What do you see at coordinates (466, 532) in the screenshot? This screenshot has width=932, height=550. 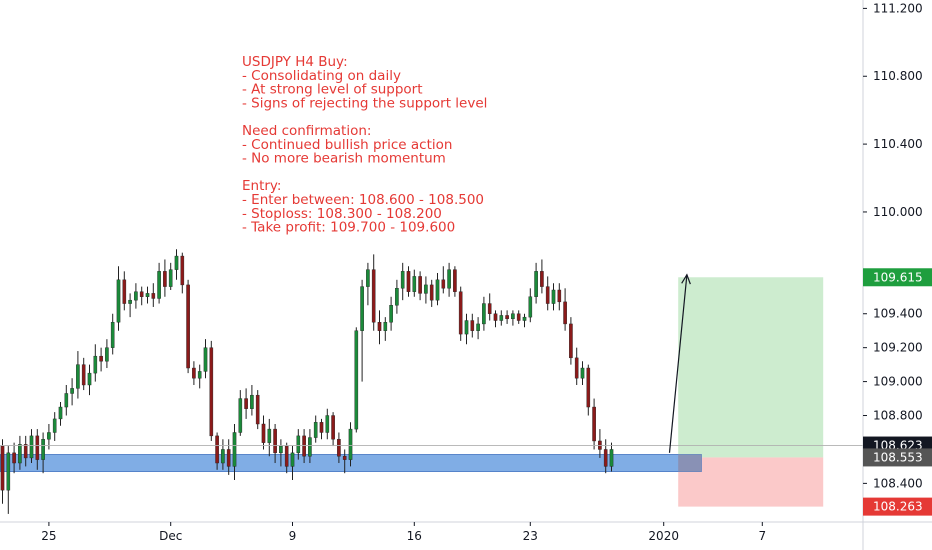 I see `time-axis: 25 Dec 9 16 23 2020 7` at bounding box center [466, 532].